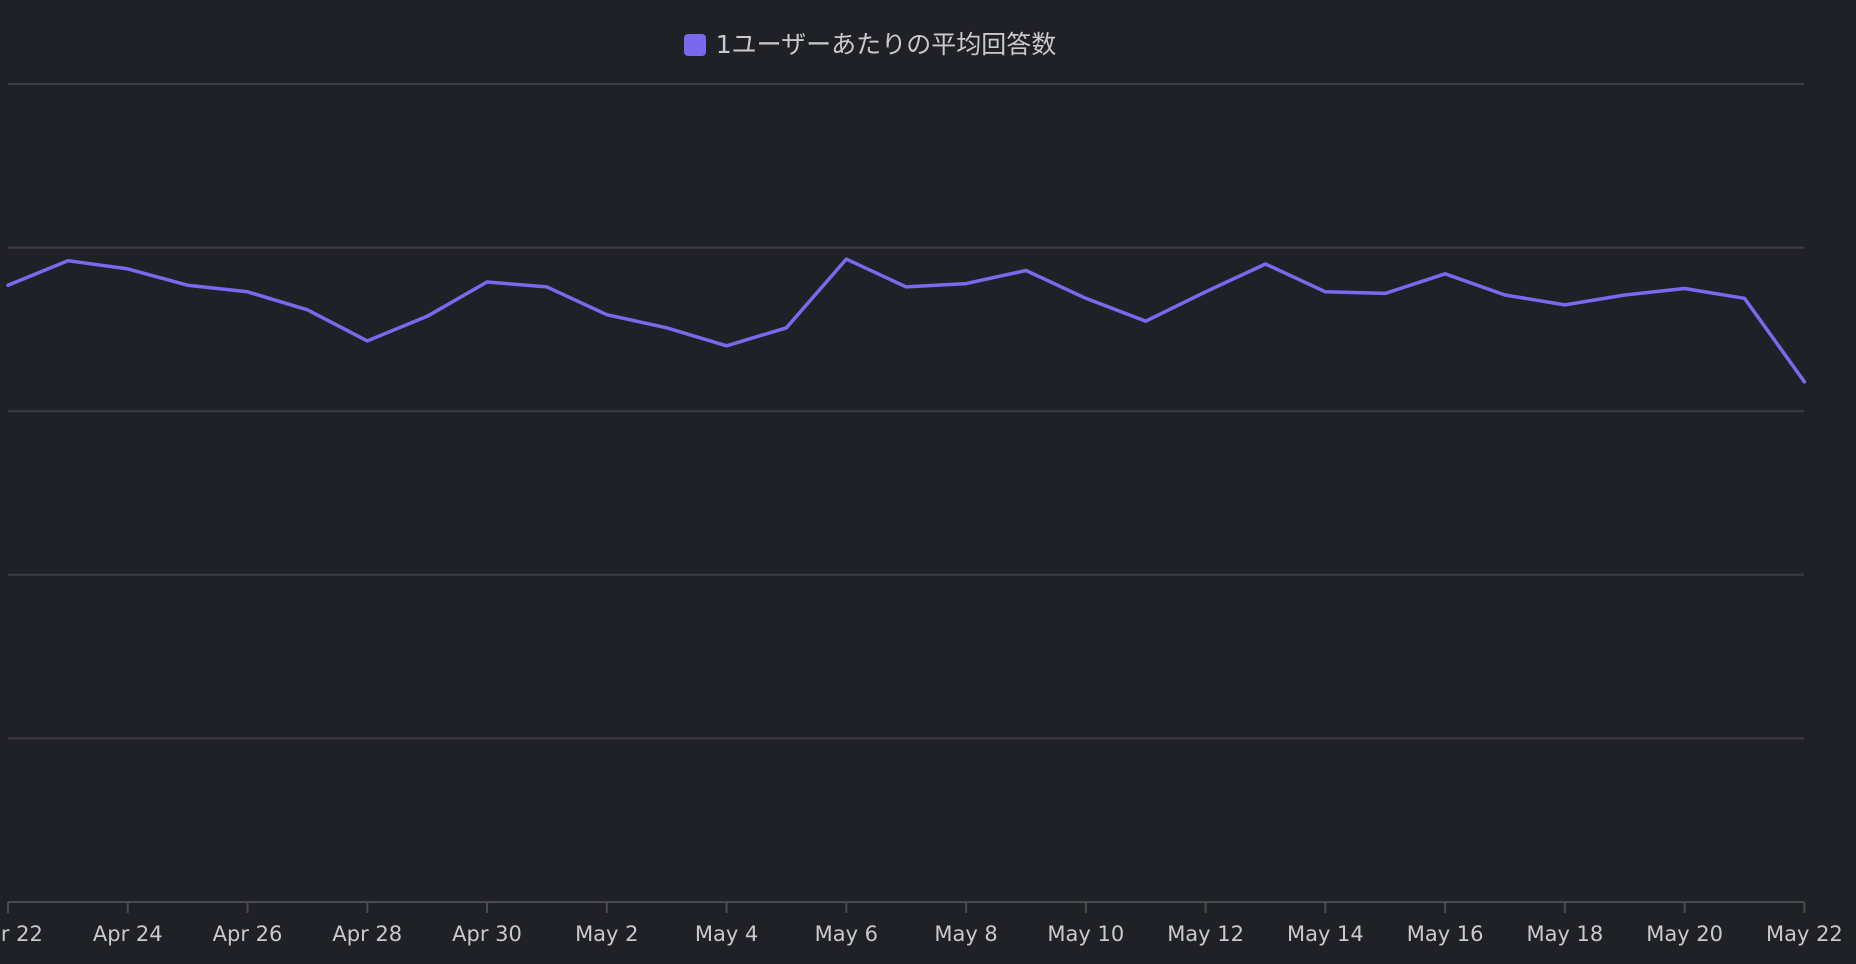 The width and height of the screenshot is (1856, 964). I want to click on x-tick-label: May 4, so click(726, 934).